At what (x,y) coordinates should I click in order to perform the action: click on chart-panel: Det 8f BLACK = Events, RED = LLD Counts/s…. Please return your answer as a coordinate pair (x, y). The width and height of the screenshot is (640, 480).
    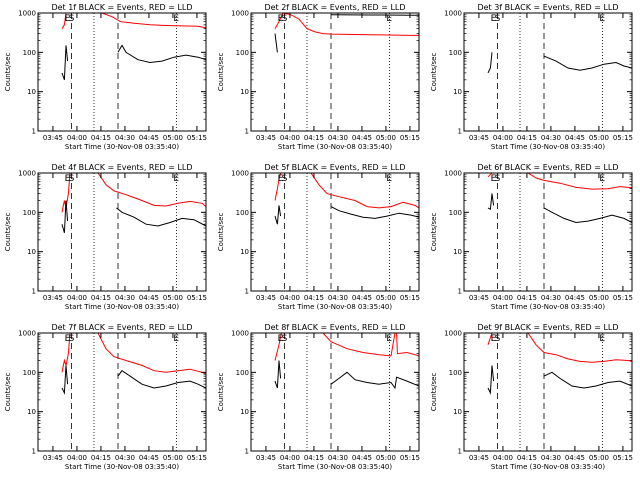
    Looking at the image, I should click on (318, 397).